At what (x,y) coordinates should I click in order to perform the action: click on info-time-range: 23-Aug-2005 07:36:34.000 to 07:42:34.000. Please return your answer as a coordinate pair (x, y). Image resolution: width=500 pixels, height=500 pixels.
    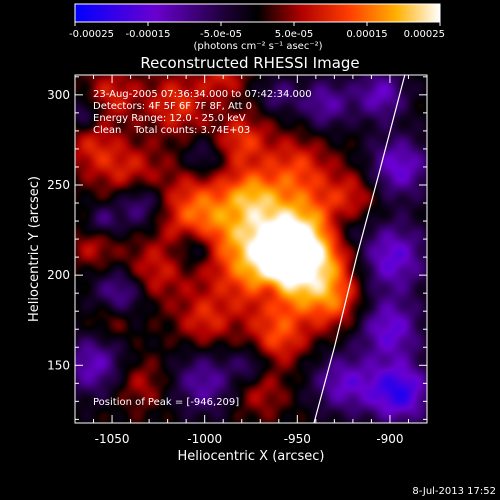
    Looking at the image, I should click on (202, 94).